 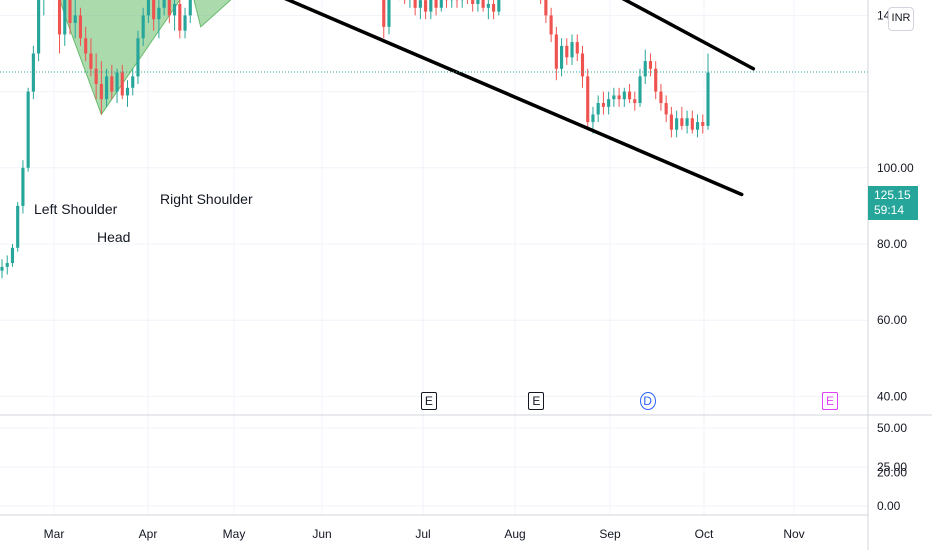 What do you see at coordinates (145, 58) in the screenshot?
I see `head-and-shoulders-pattern` at bounding box center [145, 58].